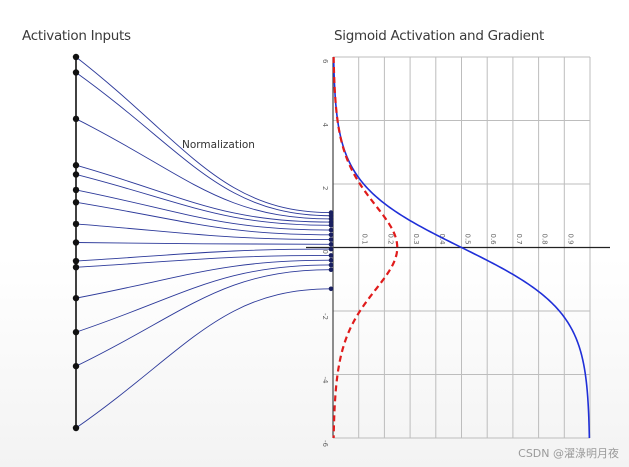  Describe the element at coordinates (325, 125) in the screenshot. I see `input-tick-label: 4` at that location.